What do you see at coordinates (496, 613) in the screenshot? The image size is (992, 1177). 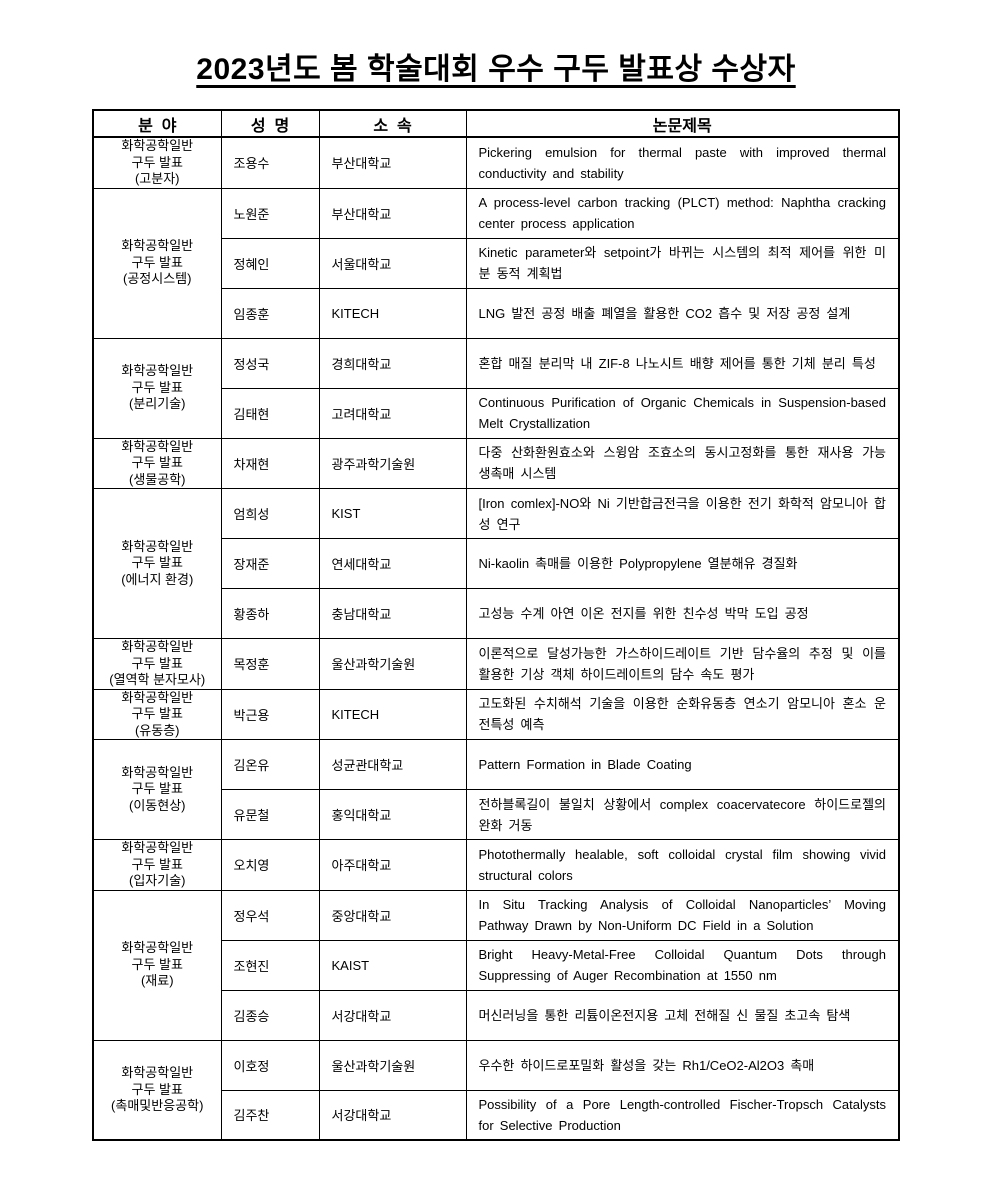 I see `table-row: 황종하 충남대학교 고성능 수계 아연 이온 전지를 위한 친수성 박막 도입 공정` at bounding box center [496, 613].